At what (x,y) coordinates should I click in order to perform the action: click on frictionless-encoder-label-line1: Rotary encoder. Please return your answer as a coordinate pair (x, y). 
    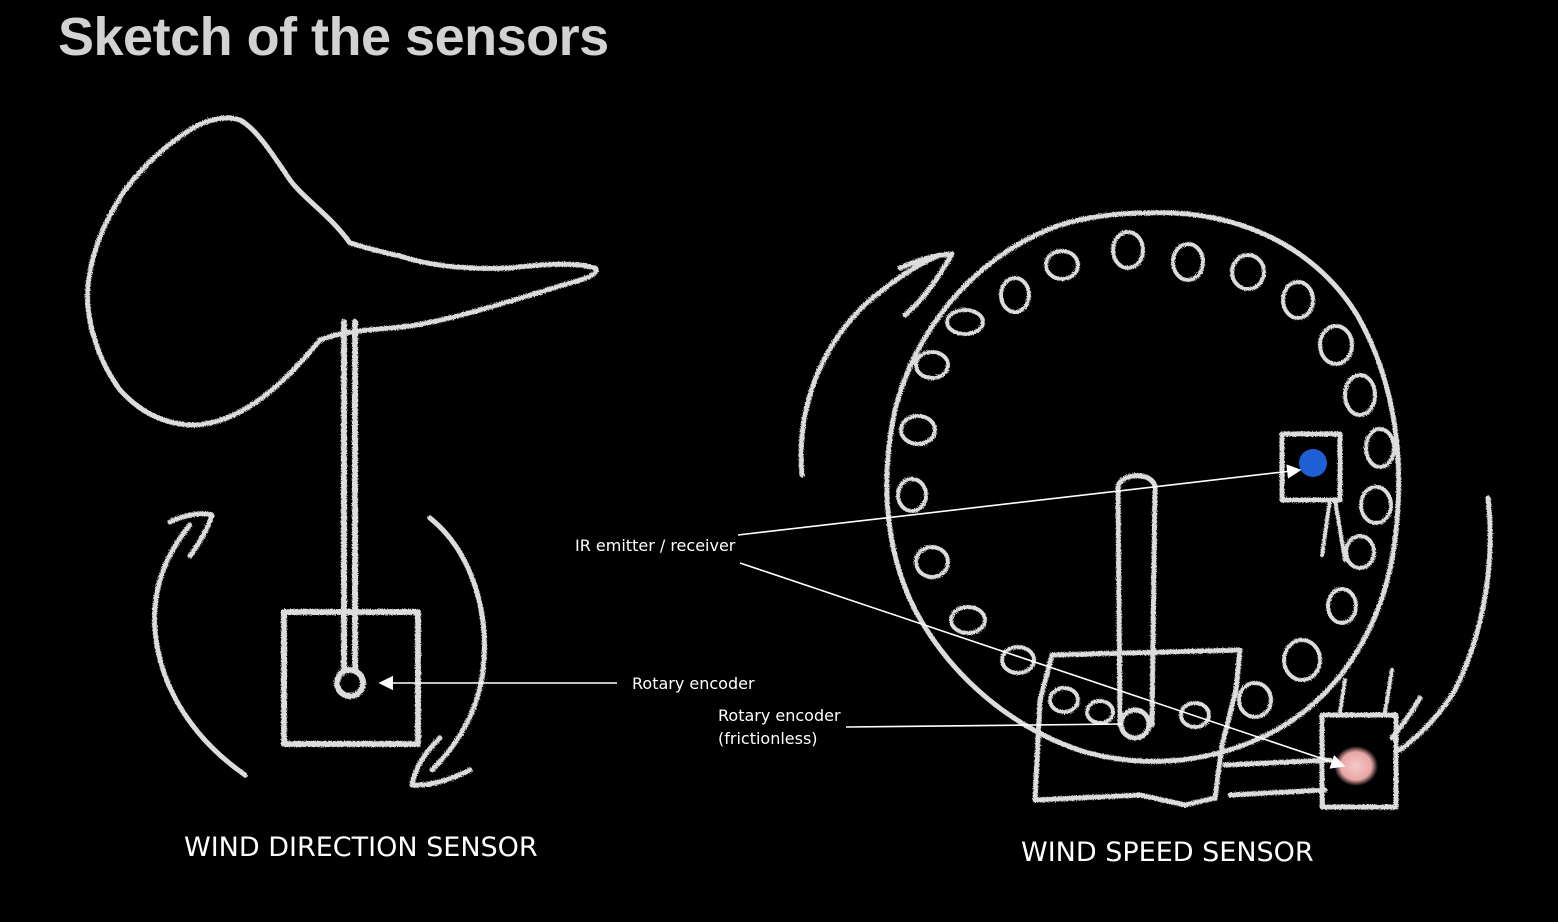
    Looking at the image, I should click on (779, 715).